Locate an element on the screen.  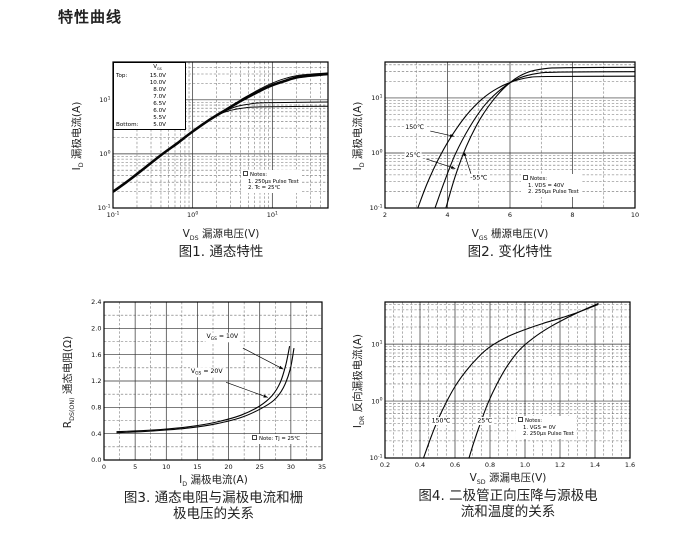
legend-row: Top: 15.0V is located at coordinates (141, 76).